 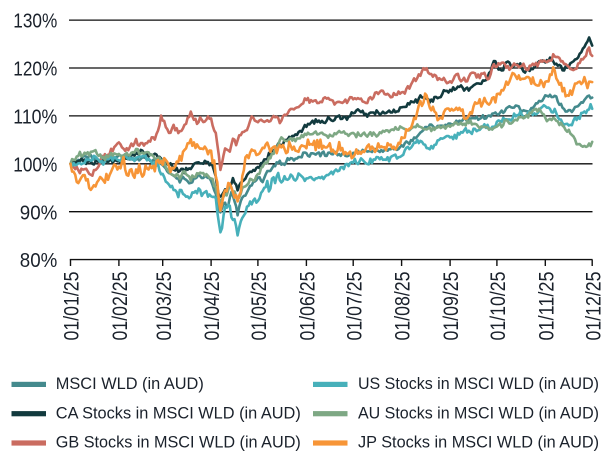 What do you see at coordinates (403, 305) in the screenshot?
I see `svg-text: 01/08/25` at bounding box center [403, 305].